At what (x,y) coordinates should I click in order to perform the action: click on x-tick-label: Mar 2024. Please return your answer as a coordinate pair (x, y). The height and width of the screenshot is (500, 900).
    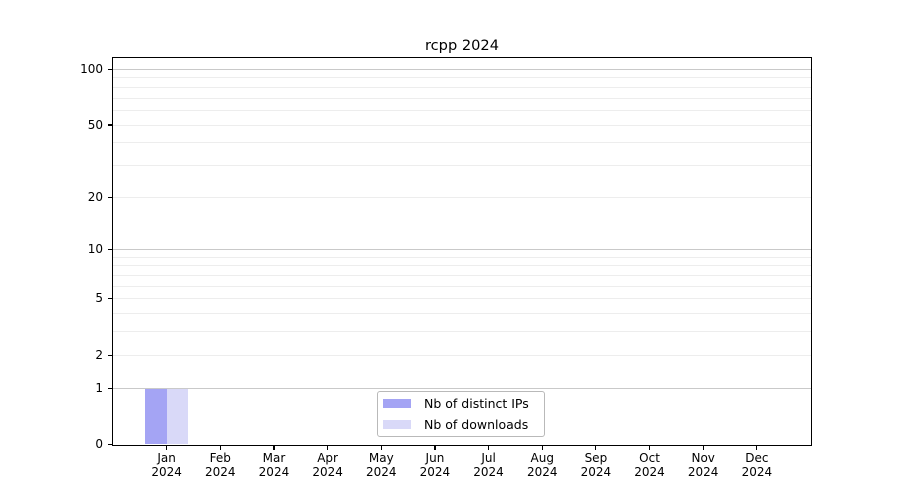
    Looking at the image, I should click on (274, 465).